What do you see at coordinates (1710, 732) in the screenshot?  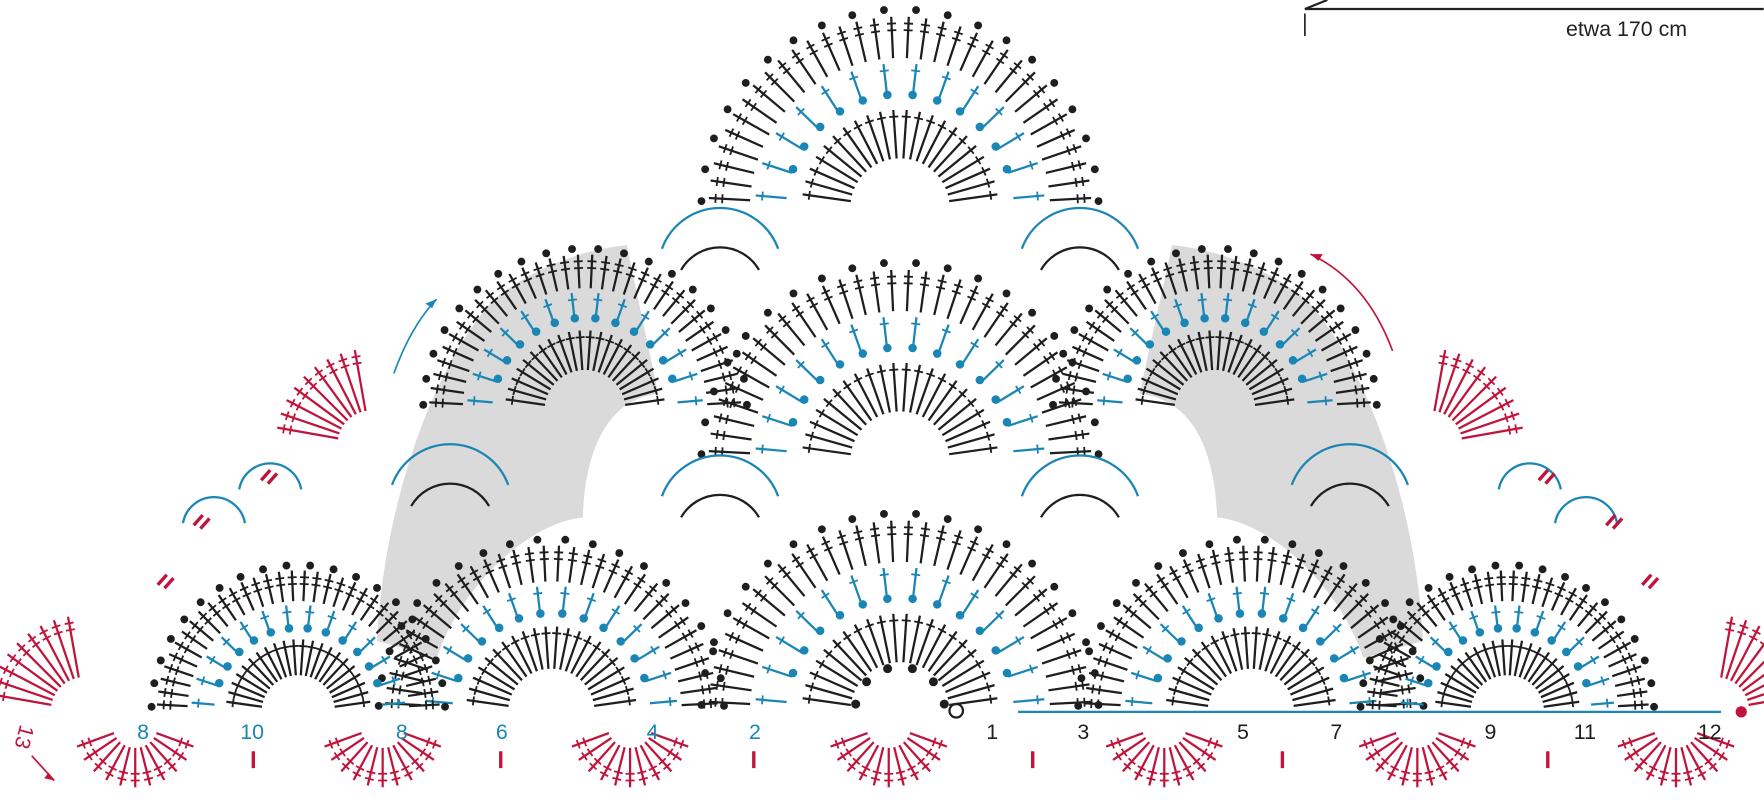 I see `row-number: 12` at bounding box center [1710, 732].